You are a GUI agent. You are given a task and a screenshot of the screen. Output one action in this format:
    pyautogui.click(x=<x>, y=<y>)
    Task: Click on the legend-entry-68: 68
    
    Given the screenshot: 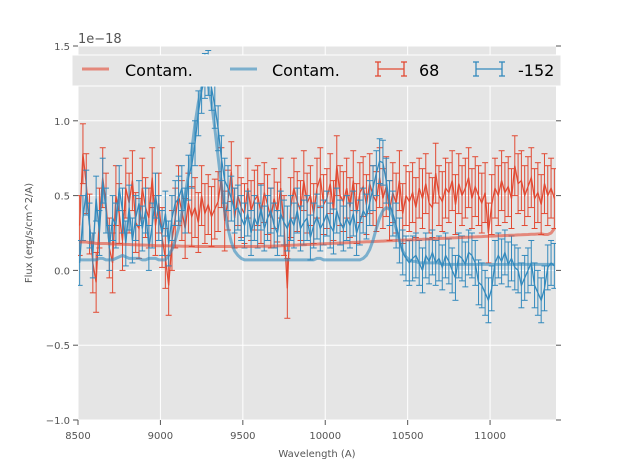 What is the action you would take?
    pyautogui.click(x=407, y=70)
    